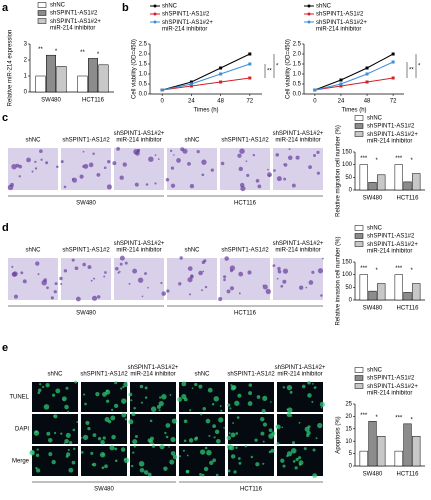  What do you see at coordinates (5, 348) in the screenshot?
I see `panel-label: e` at bounding box center [5, 348].